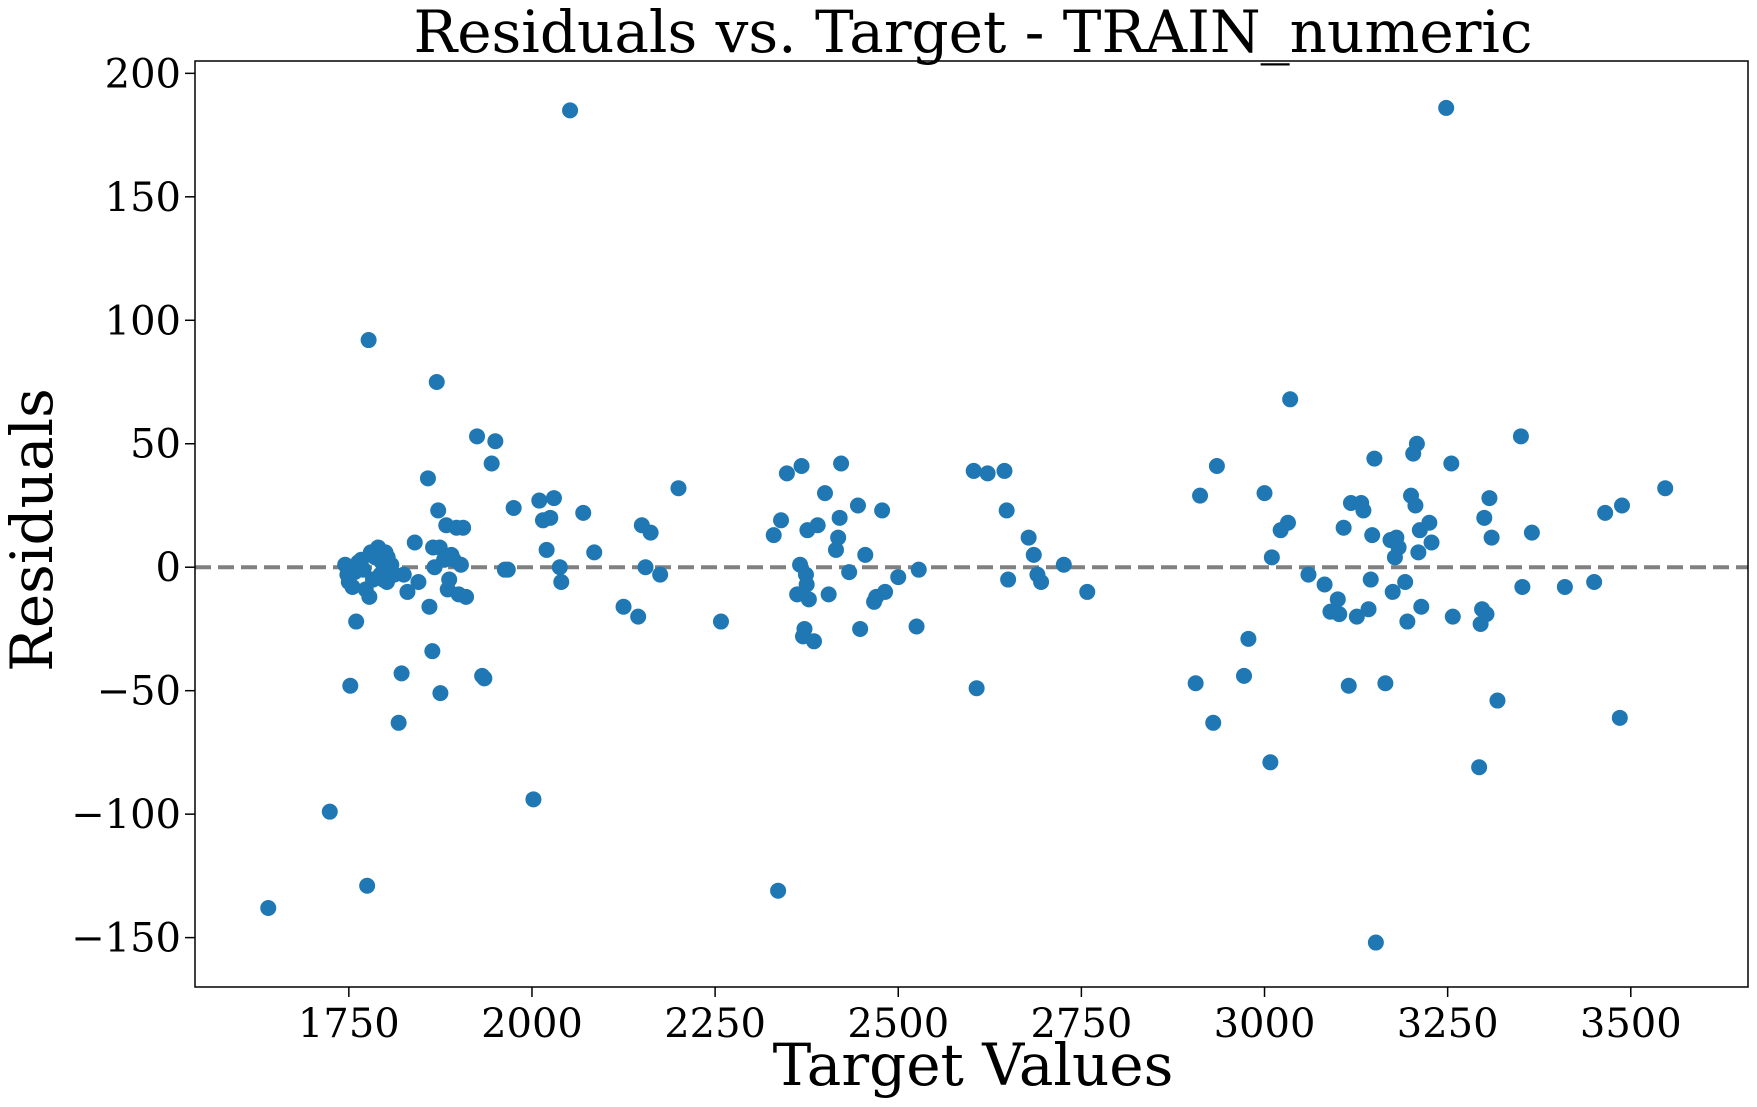  Describe the element at coordinates (349, 1024) in the screenshot. I see `x-tick-label: 1750` at that location.